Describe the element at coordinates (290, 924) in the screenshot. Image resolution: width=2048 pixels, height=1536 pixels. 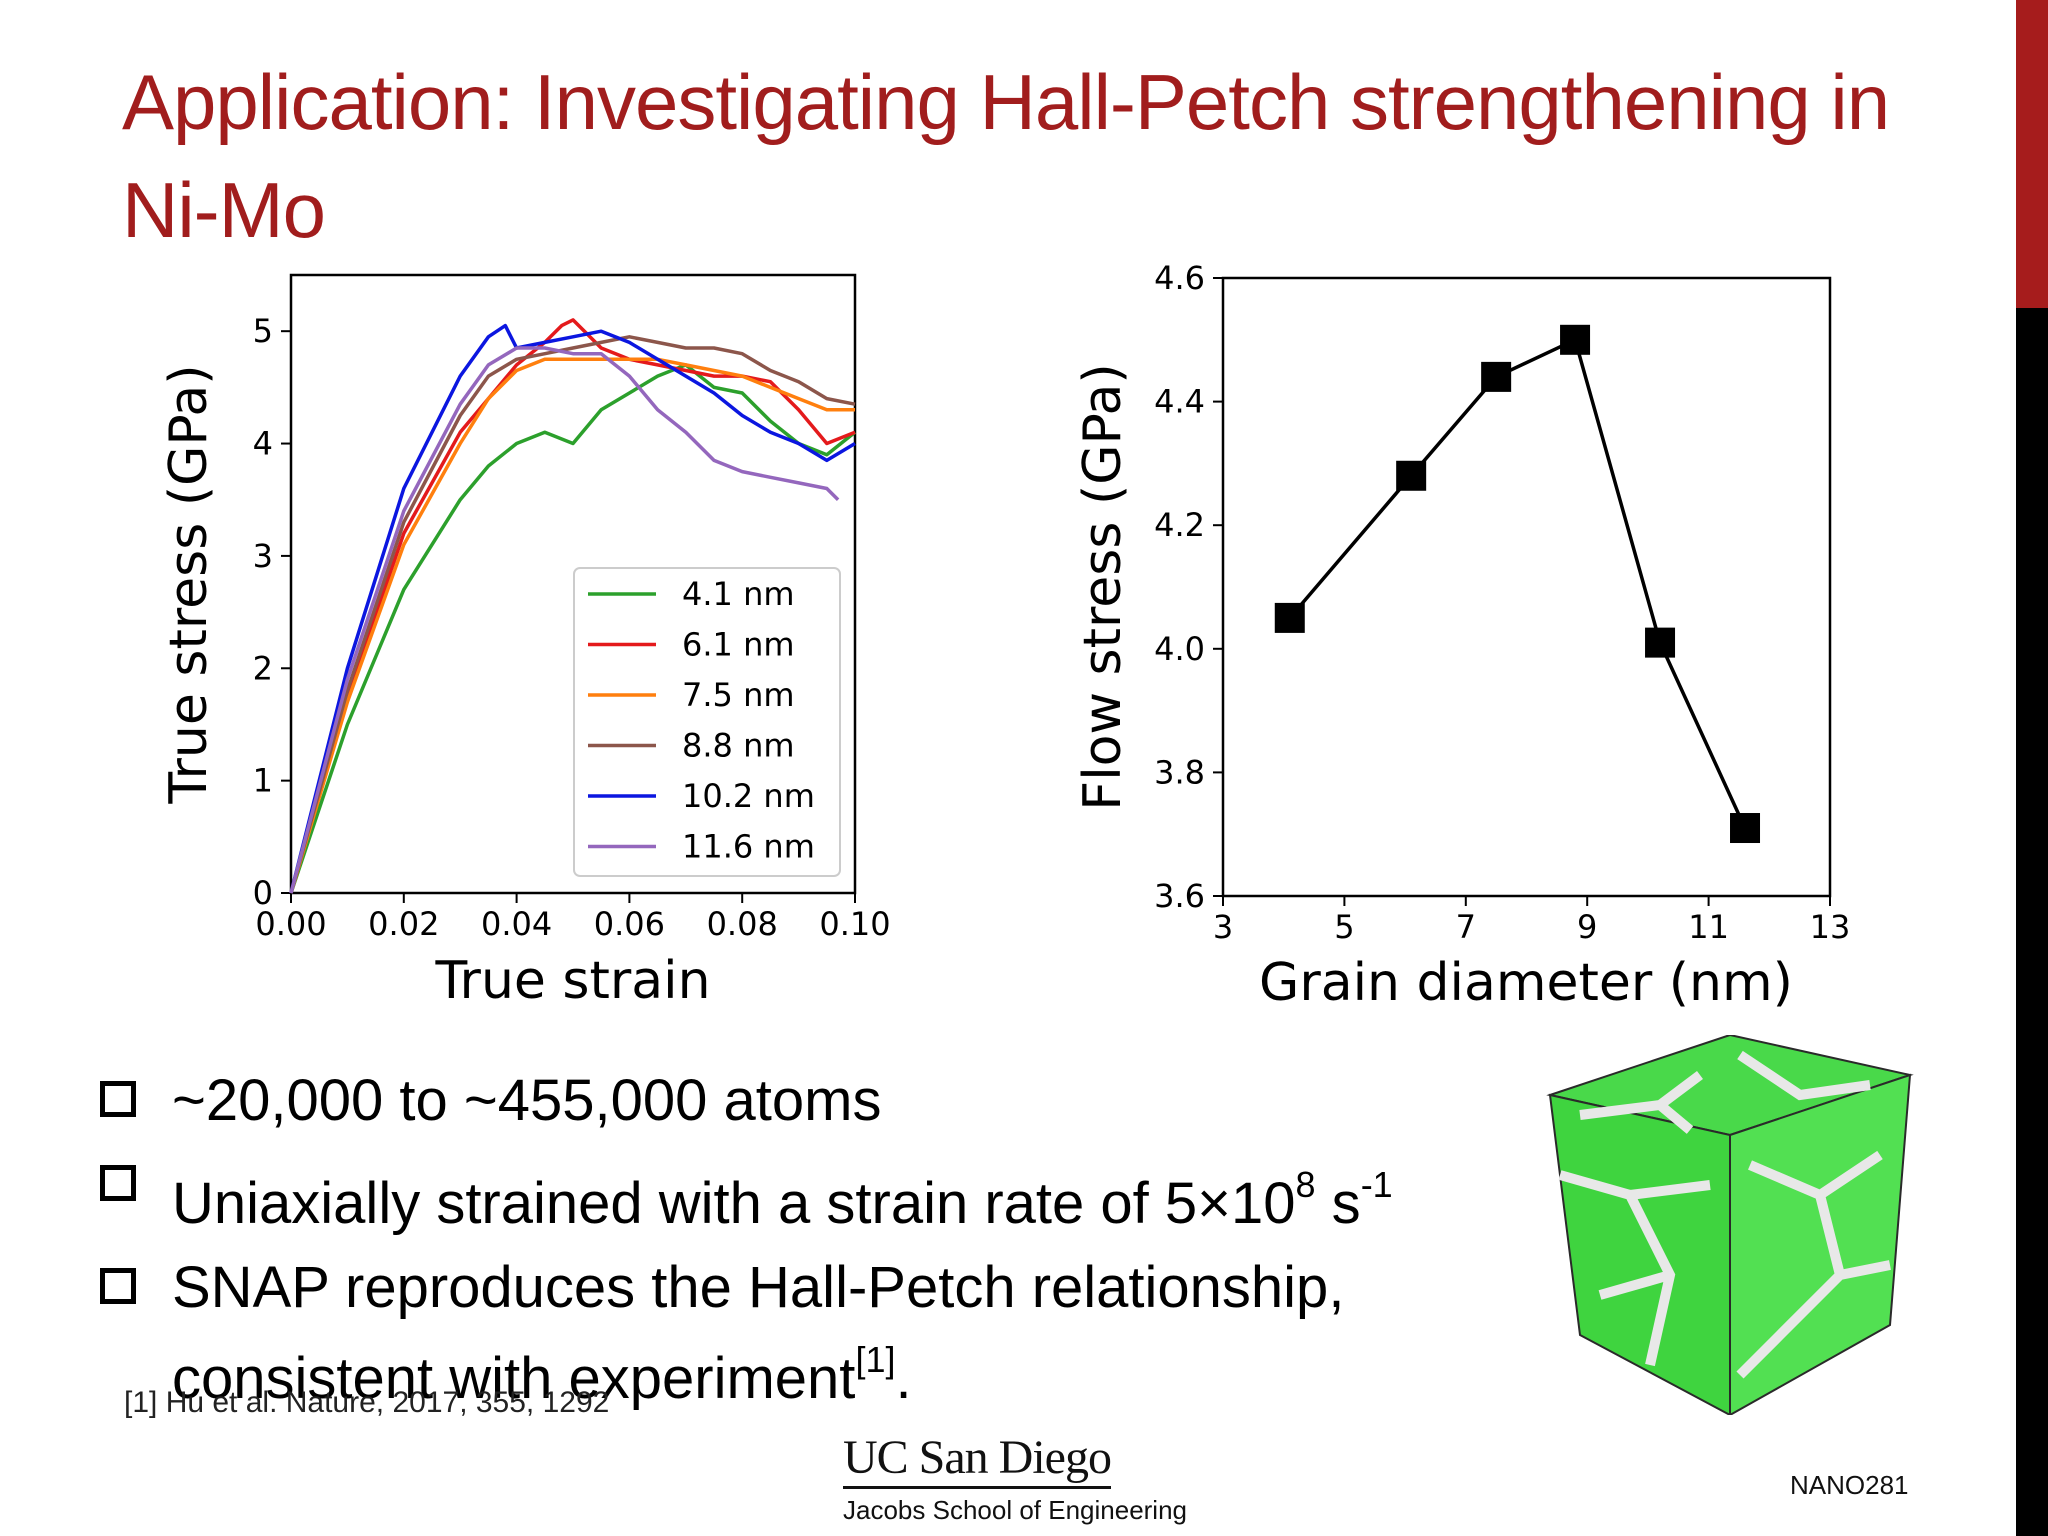
I see `x-tick-label: 0.00` at that location.